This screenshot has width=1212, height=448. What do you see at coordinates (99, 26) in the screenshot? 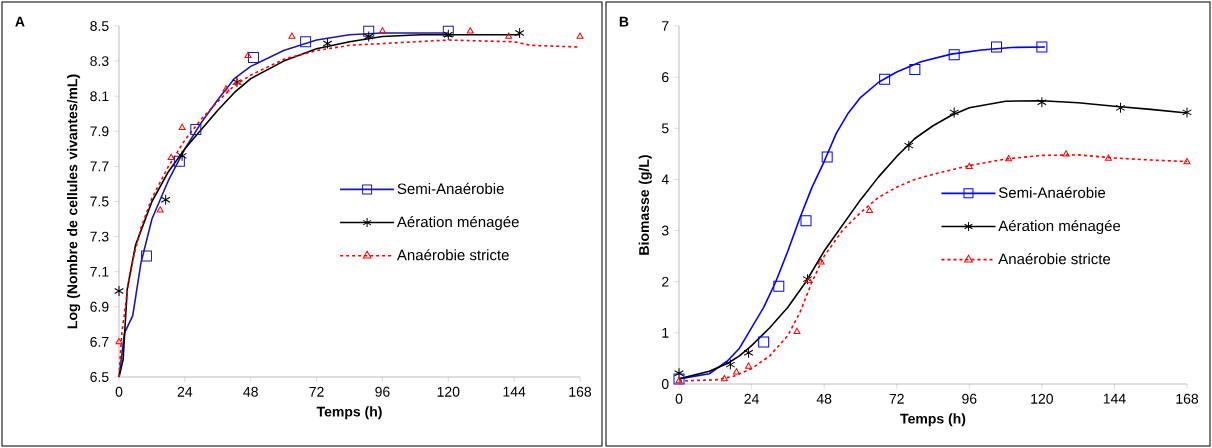
I see `y-tick-label: 8.5` at bounding box center [99, 26].